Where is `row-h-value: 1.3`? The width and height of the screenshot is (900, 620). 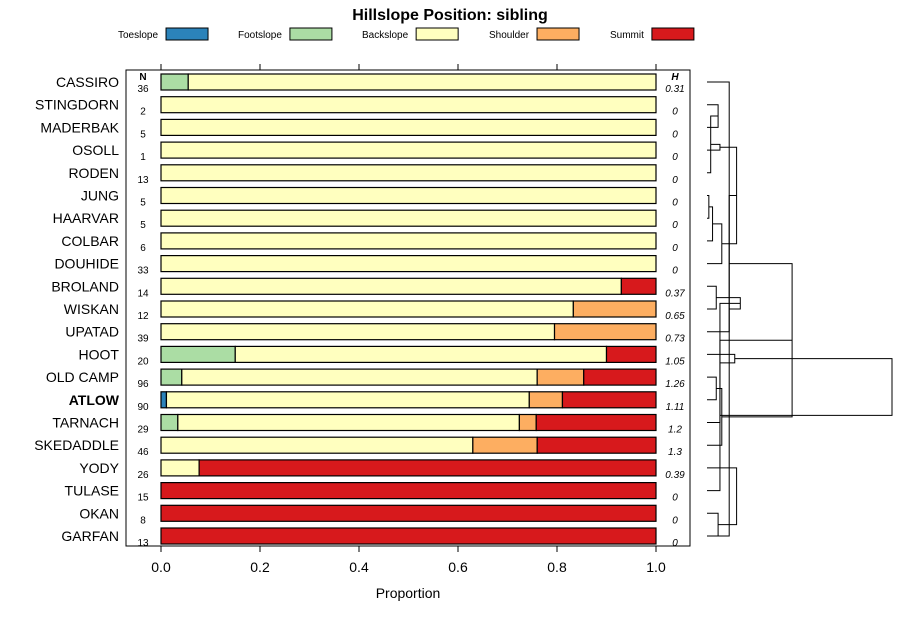
row-h-value: 1.3 is located at coordinates (675, 452).